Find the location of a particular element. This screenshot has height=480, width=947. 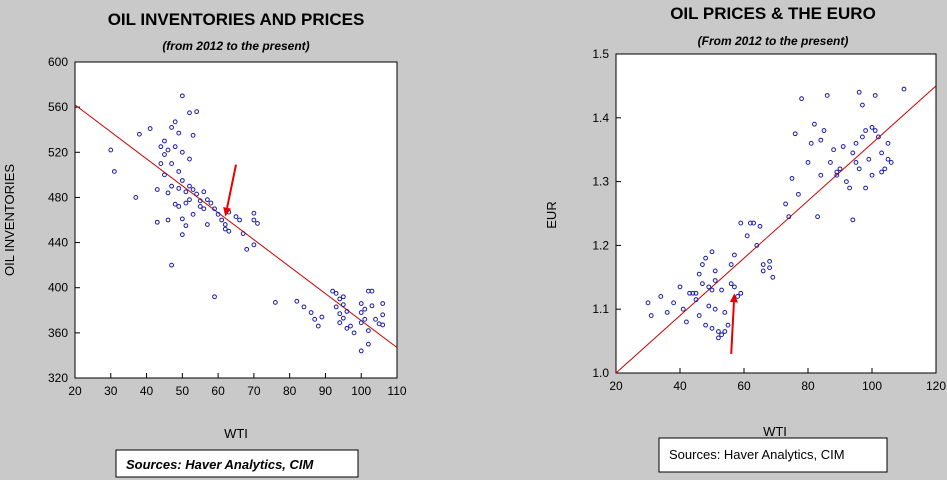

chart2-source: Sources: Haver Analytics, CIM is located at coordinates (757, 454).